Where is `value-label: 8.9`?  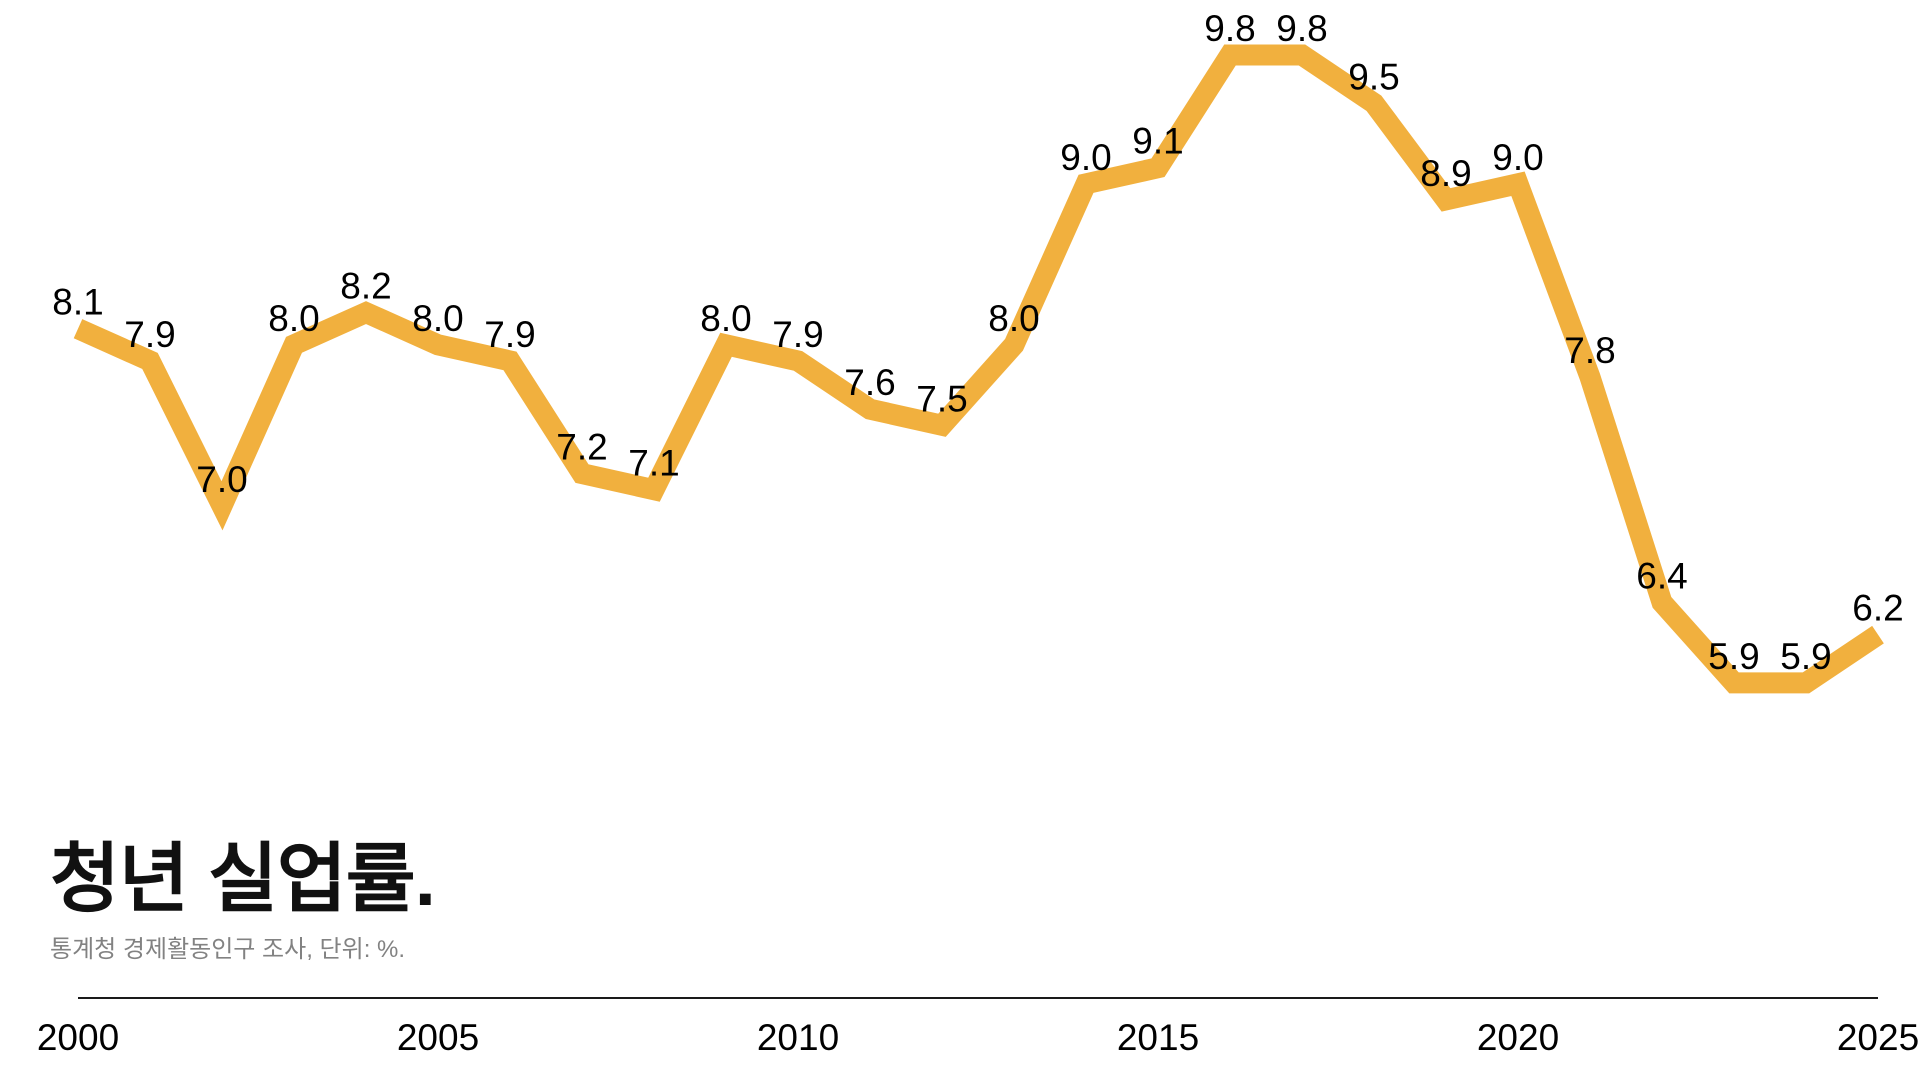
value-label: 8.9 is located at coordinates (1445, 173).